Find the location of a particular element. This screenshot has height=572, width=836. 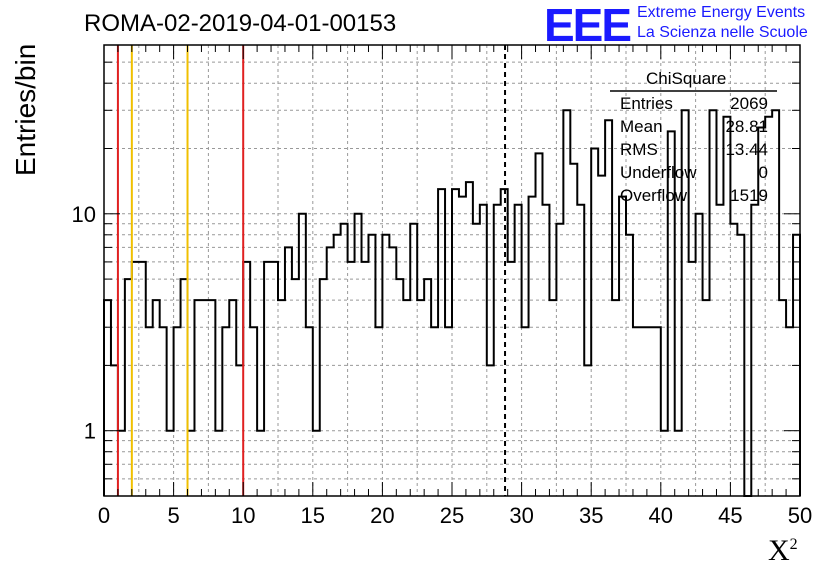

y-axis-label: Entries/bin is located at coordinates (25, 109).